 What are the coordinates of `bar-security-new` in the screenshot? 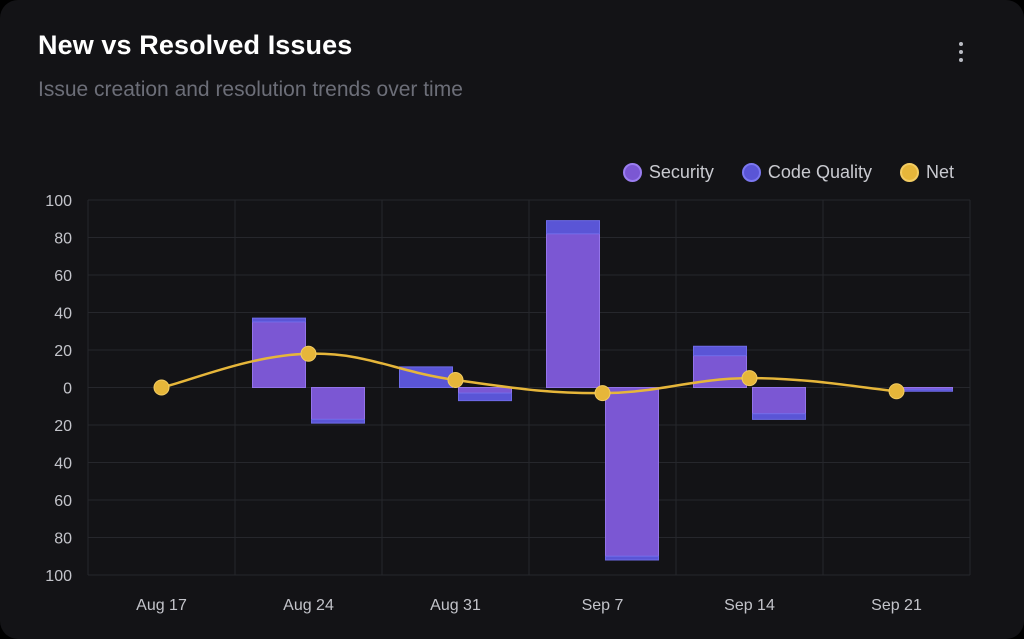 It's located at (573, 310).